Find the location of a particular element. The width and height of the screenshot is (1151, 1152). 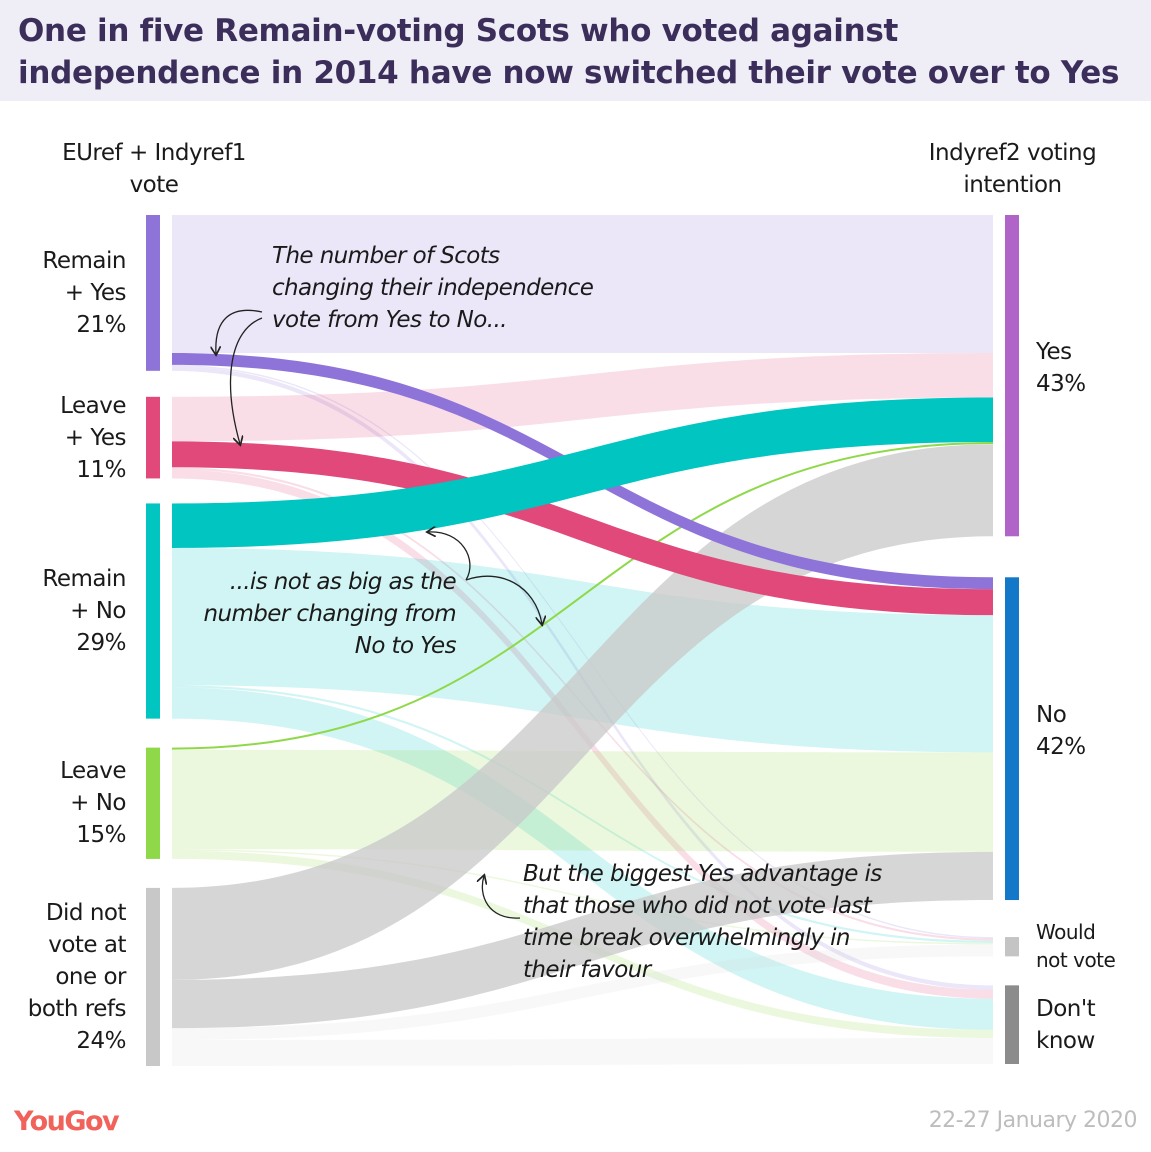

target-label-No: No 42% is located at coordinates (1061, 731).